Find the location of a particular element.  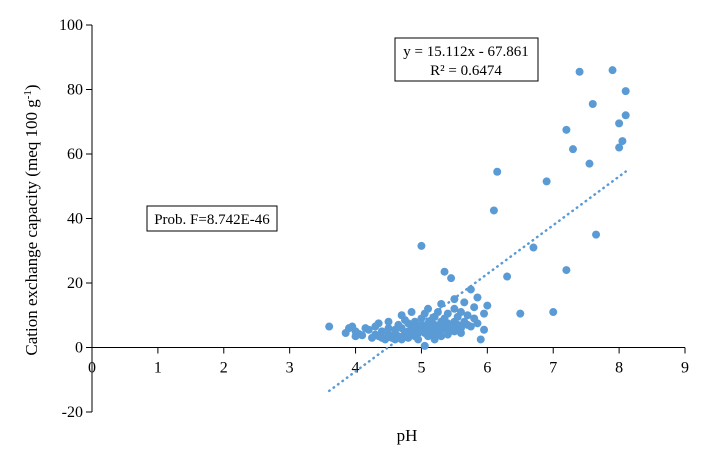

y-tick-label: 0 is located at coordinates (79, 348).